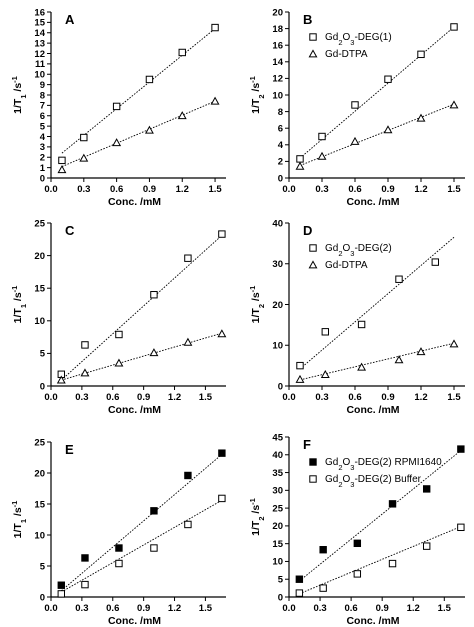 This screenshot has height=627, width=474. Describe the element at coordinates (277, 223) in the screenshot. I see `y-tick-label: 40` at that location.